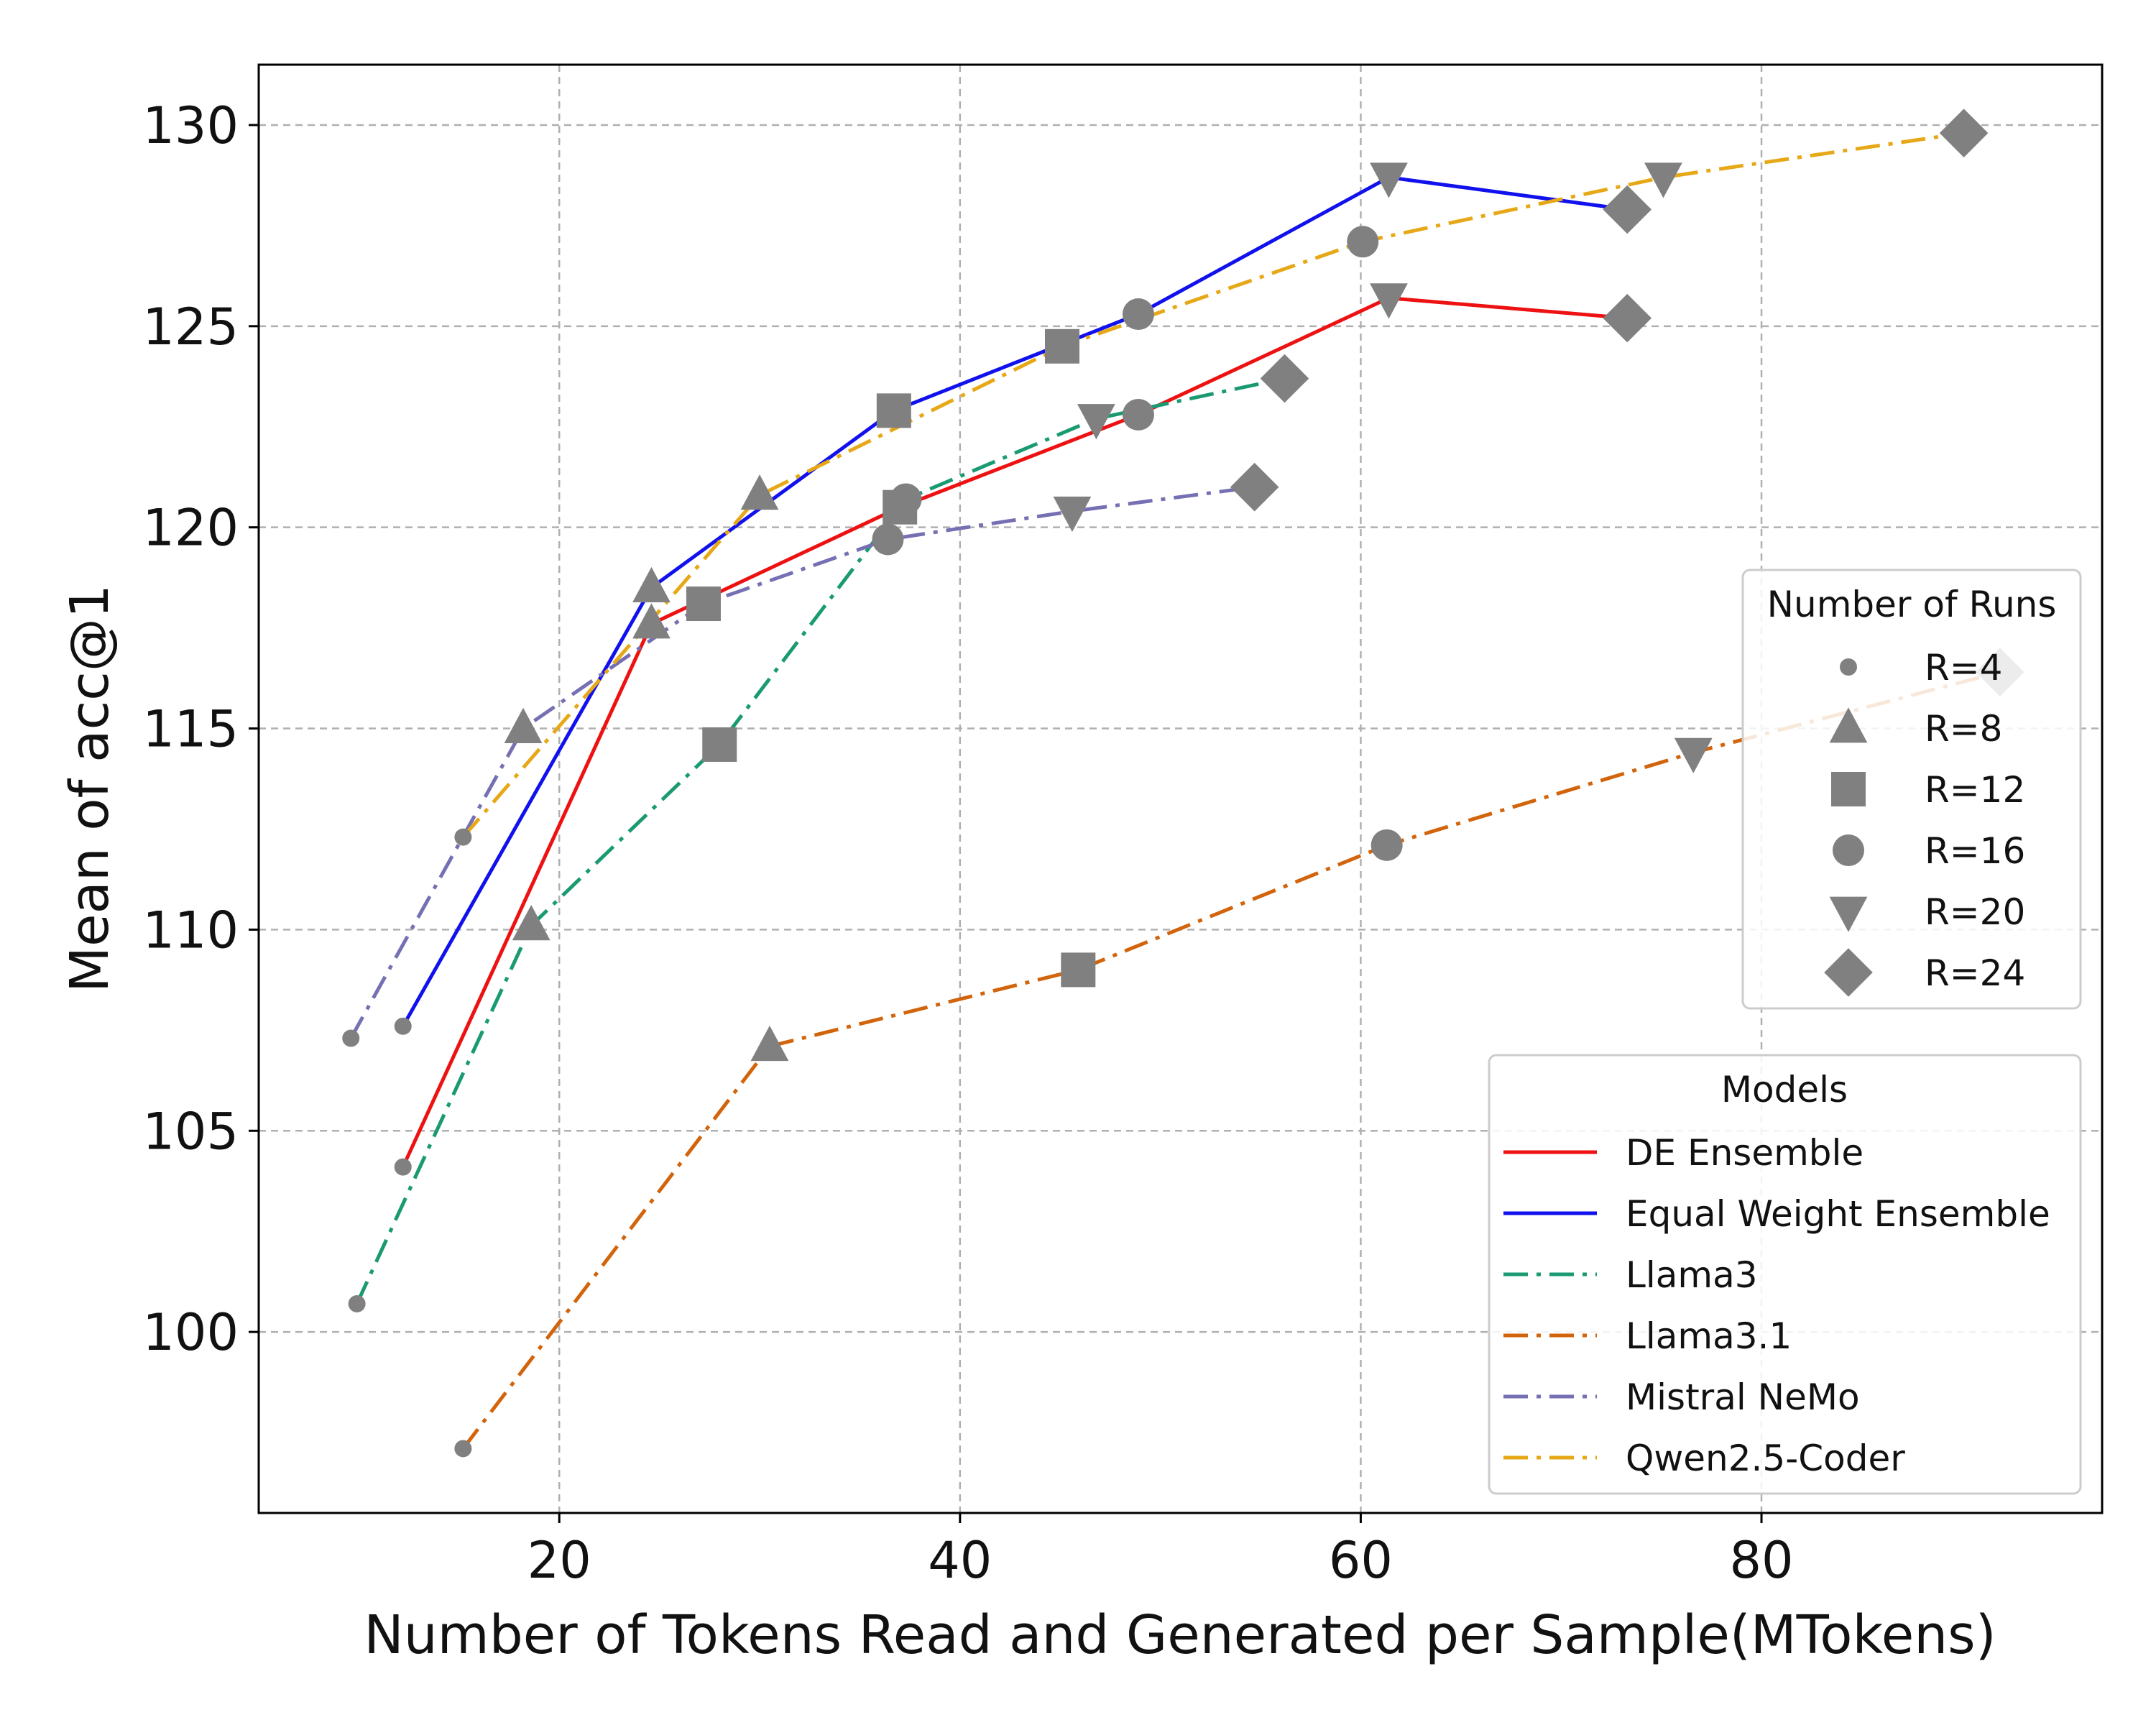 The image size is (2156, 1725). Describe the element at coordinates (190, 930) in the screenshot. I see `y-tick-label: 110` at that location.